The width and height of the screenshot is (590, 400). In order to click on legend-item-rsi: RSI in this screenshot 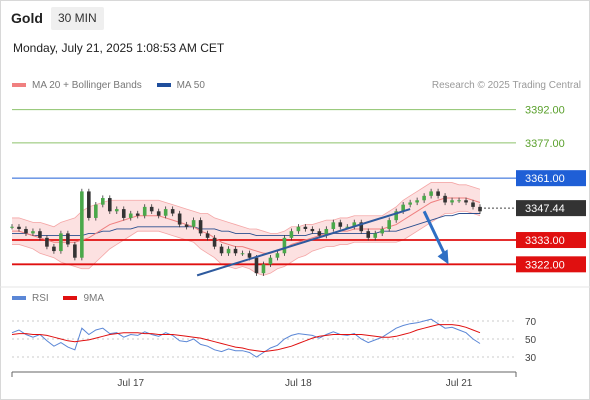, I will do `click(30, 298)`.